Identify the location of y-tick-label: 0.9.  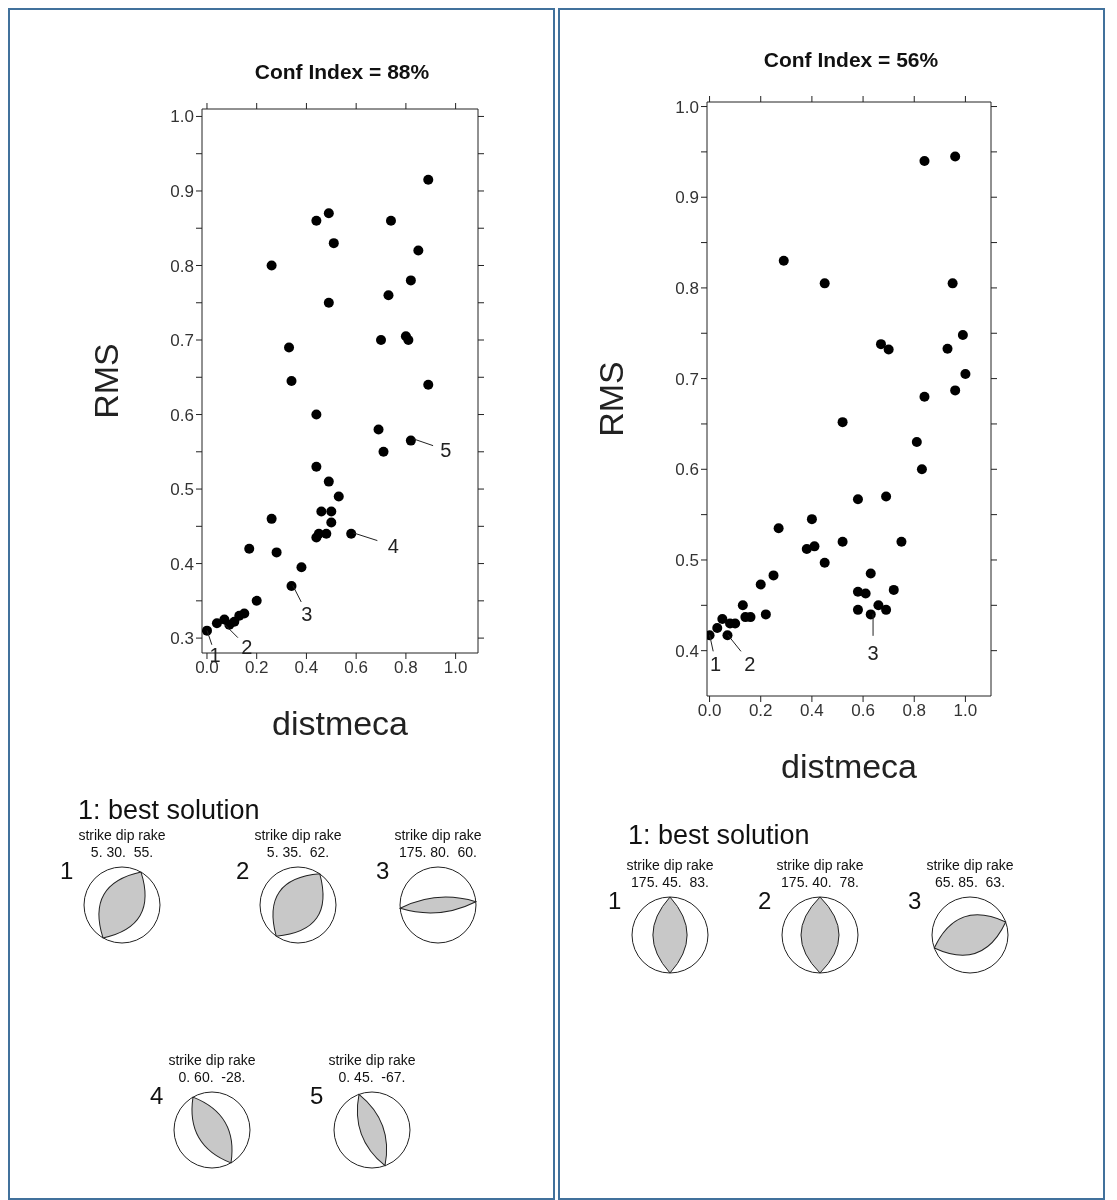
(182, 192).